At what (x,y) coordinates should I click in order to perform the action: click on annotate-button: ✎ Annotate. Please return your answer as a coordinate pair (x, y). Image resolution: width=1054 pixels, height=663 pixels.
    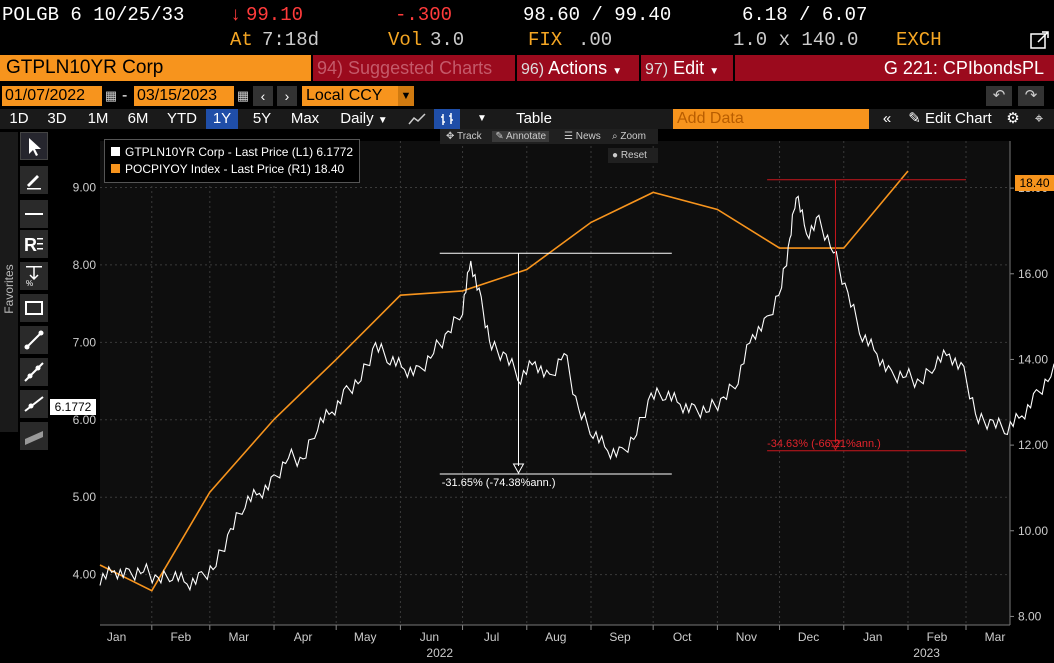
    Looking at the image, I should click on (521, 136).